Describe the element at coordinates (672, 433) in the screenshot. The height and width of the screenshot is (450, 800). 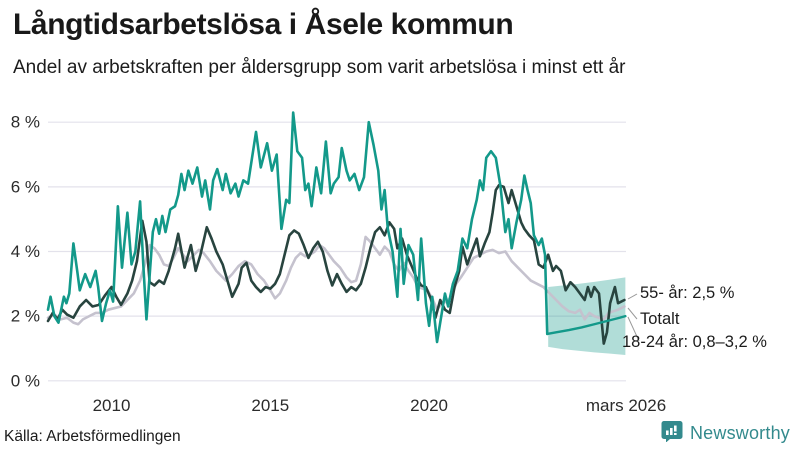
I see `newsworthy-logo-icon` at that location.